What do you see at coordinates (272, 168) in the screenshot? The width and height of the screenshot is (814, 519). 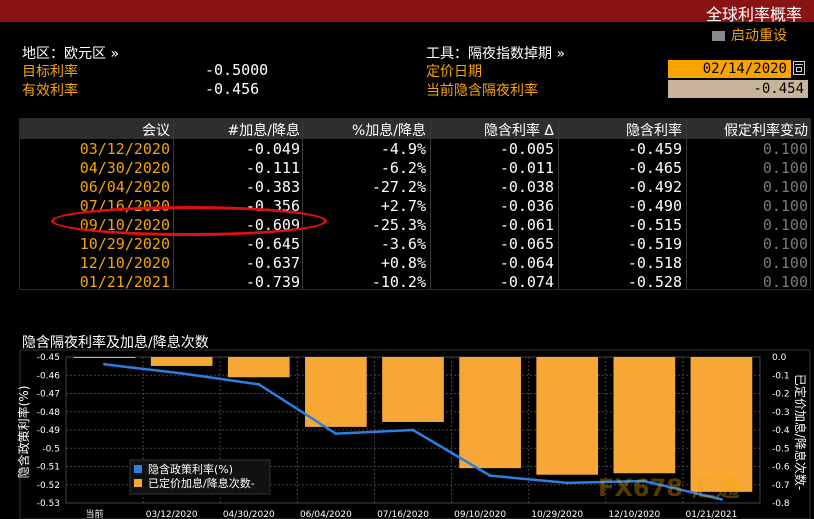 I see `cell-hikes: -0.111` at bounding box center [272, 168].